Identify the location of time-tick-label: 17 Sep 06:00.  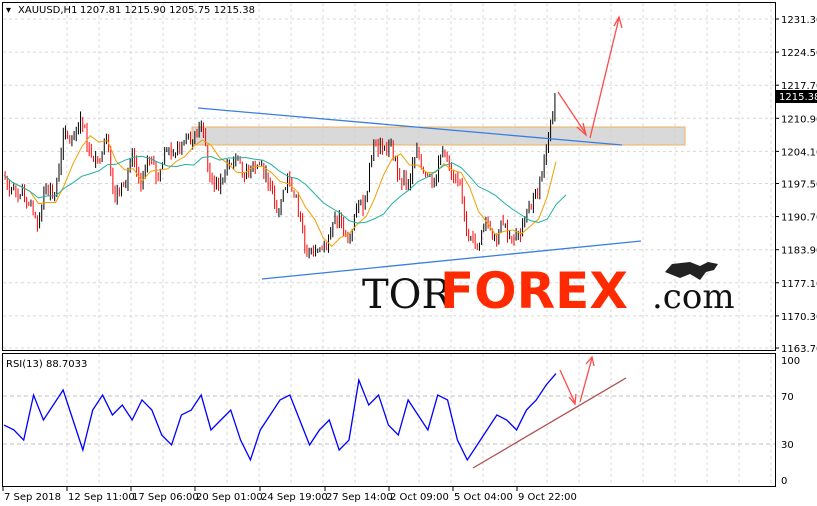
(165, 497).